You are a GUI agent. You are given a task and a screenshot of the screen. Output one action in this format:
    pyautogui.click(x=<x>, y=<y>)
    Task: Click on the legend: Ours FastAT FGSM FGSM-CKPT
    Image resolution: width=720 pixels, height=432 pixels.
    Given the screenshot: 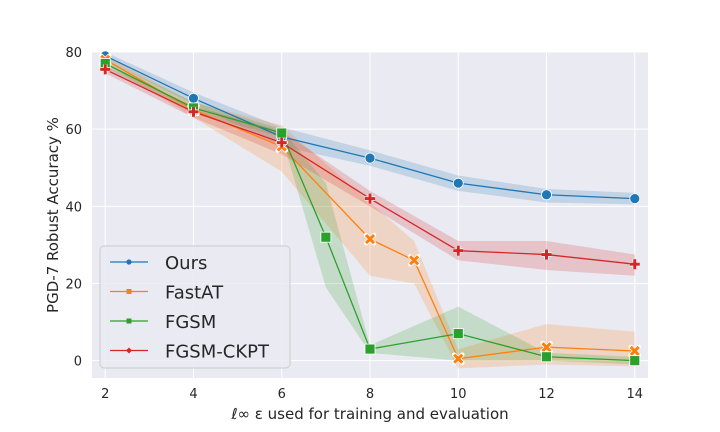 What is the action you would take?
    pyautogui.click(x=195, y=307)
    